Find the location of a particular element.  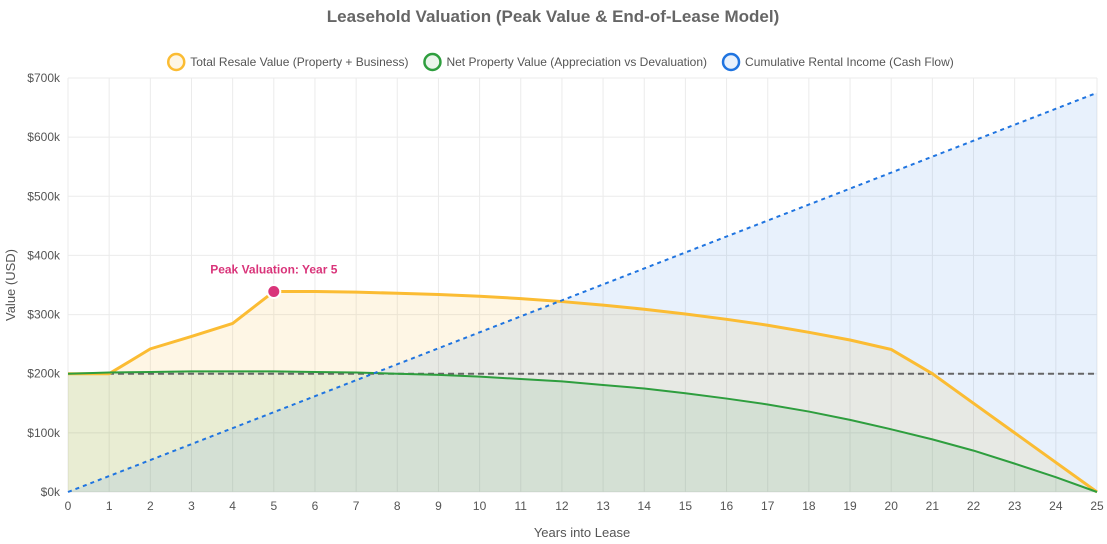

x-tick-label-24: 24 is located at coordinates (1056, 506).